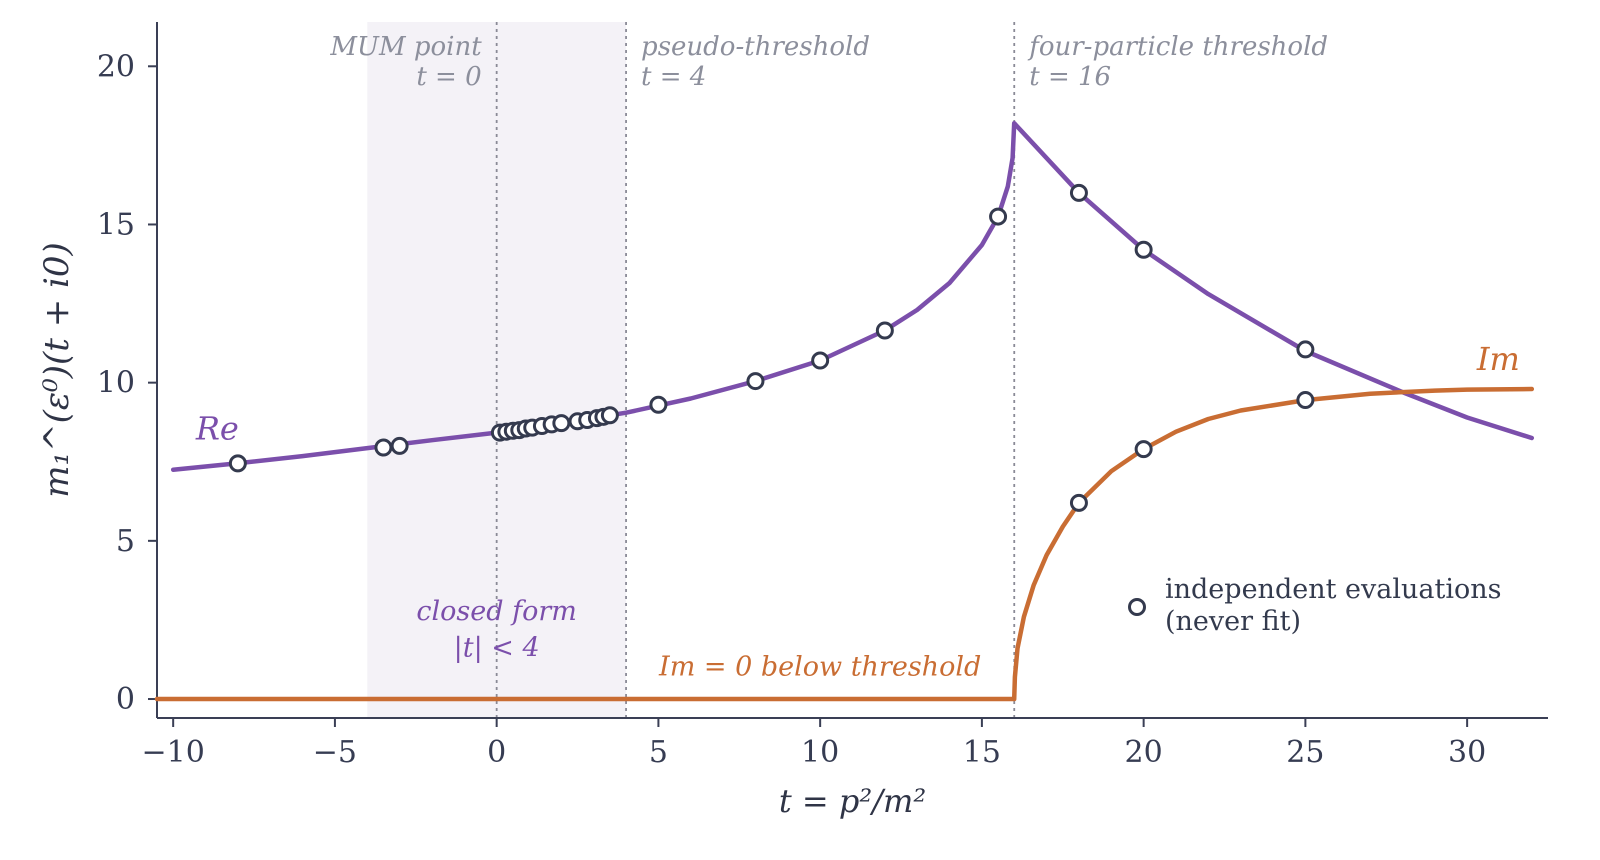 The height and width of the screenshot is (860, 1600). Describe the element at coordinates (125, 699) in the screenshot. I see `y-tick-label: 0` at that location.